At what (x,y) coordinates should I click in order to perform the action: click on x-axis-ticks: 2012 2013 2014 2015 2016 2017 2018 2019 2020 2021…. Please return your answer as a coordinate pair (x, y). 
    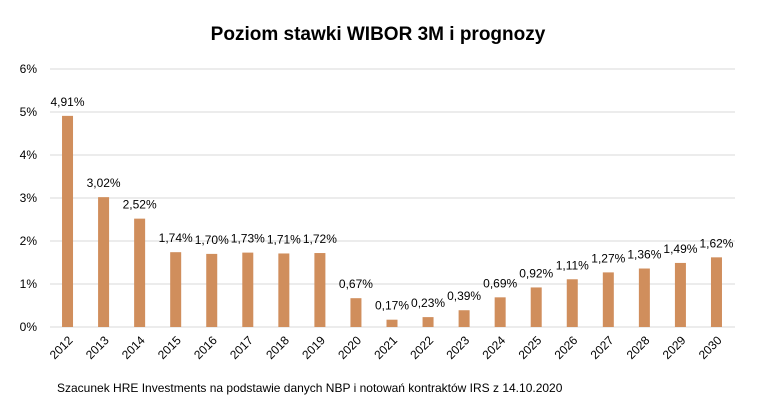
    Looking at the image, I should click on (386, 347).